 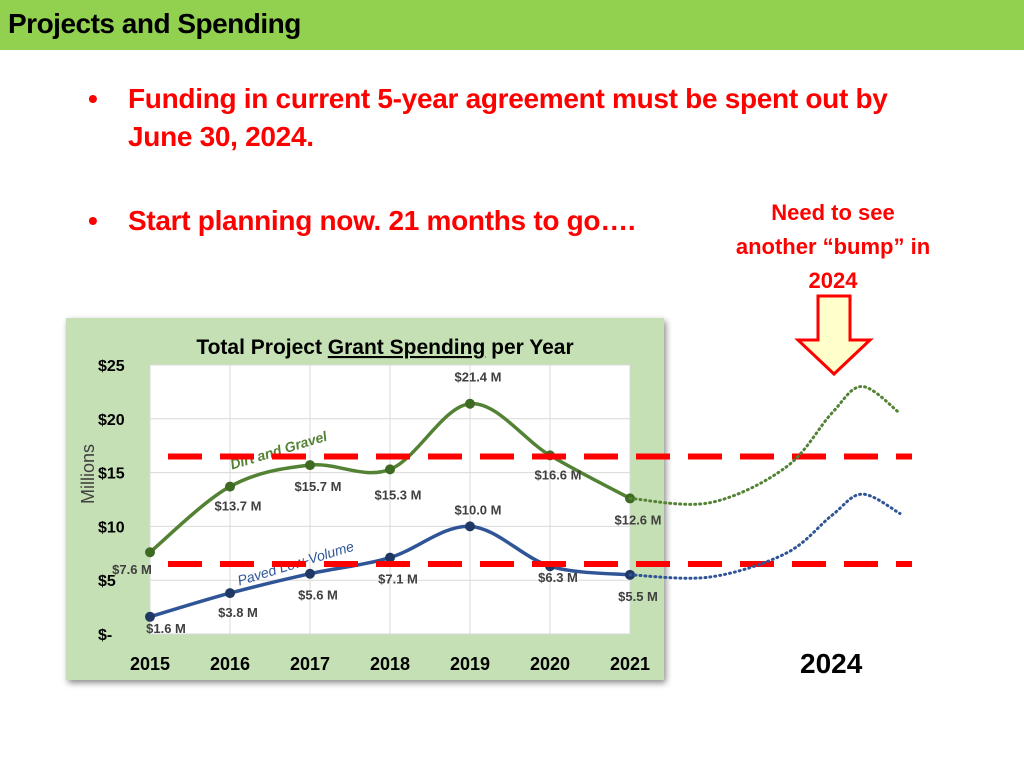 I want to click on bullet-text-planning: Start planning now. 21 months to go…., so click(x=382, y=220).